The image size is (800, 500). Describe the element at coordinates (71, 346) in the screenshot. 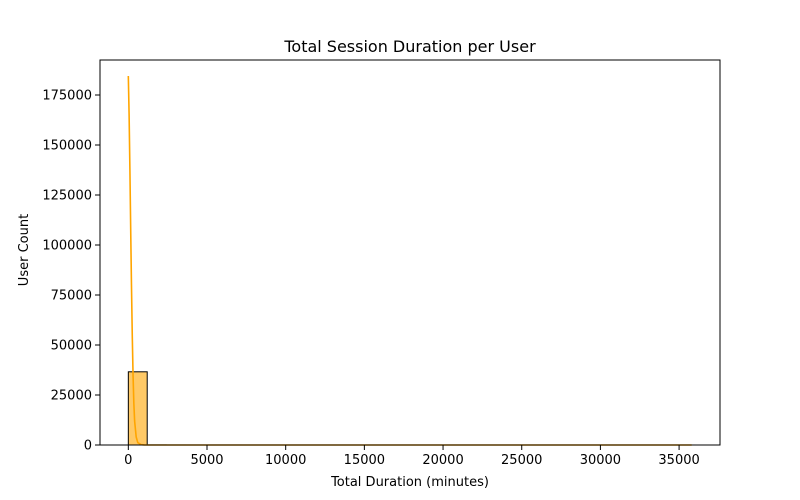

I see `y-tick-label: 50000` at that location.